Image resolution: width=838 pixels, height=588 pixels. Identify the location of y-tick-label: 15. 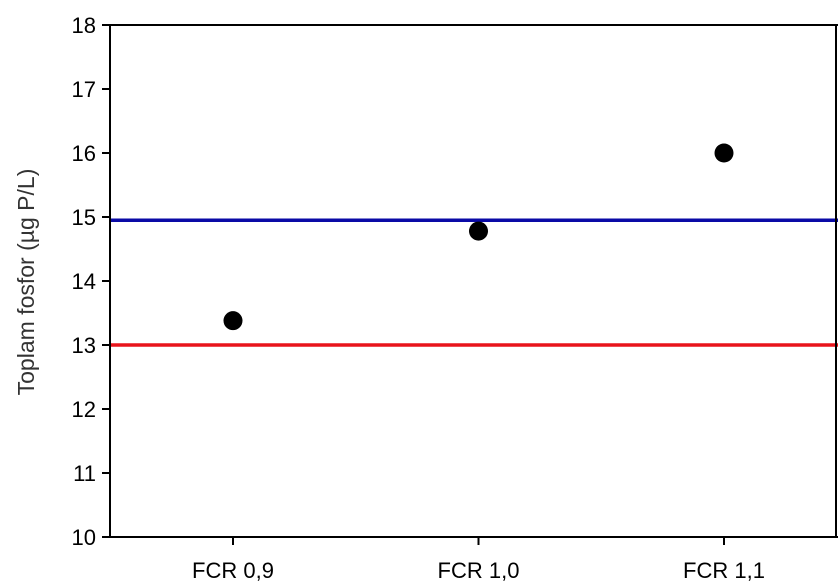
(84, 217).